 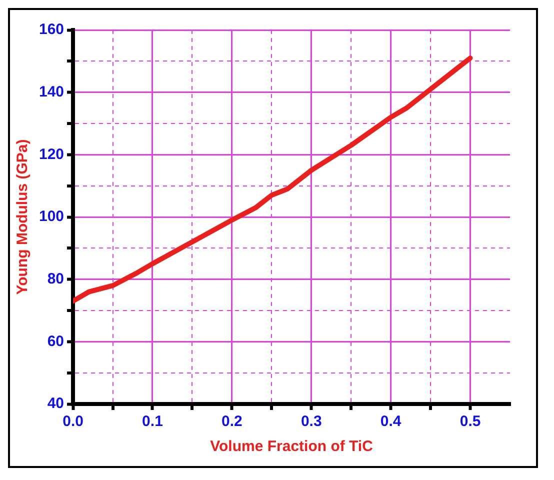 What do you see at coordinates (55, 403) in the screenshot?
I see `y-tick-label: 40` at bounding box center [55, 403].